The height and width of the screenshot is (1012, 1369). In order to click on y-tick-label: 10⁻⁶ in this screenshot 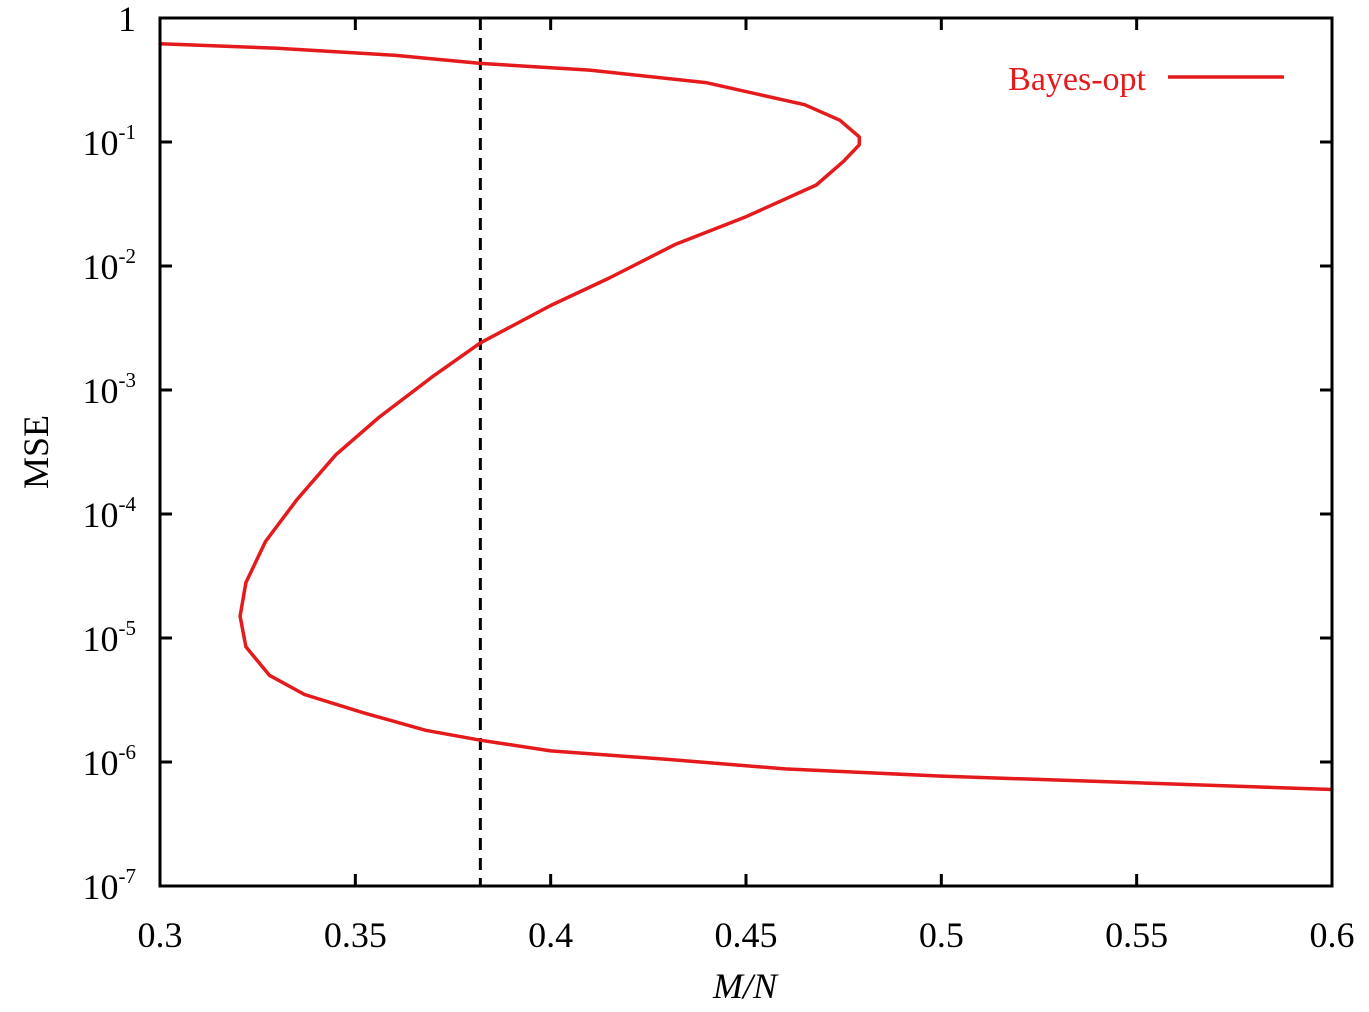, I will do `click(110, 761)`.